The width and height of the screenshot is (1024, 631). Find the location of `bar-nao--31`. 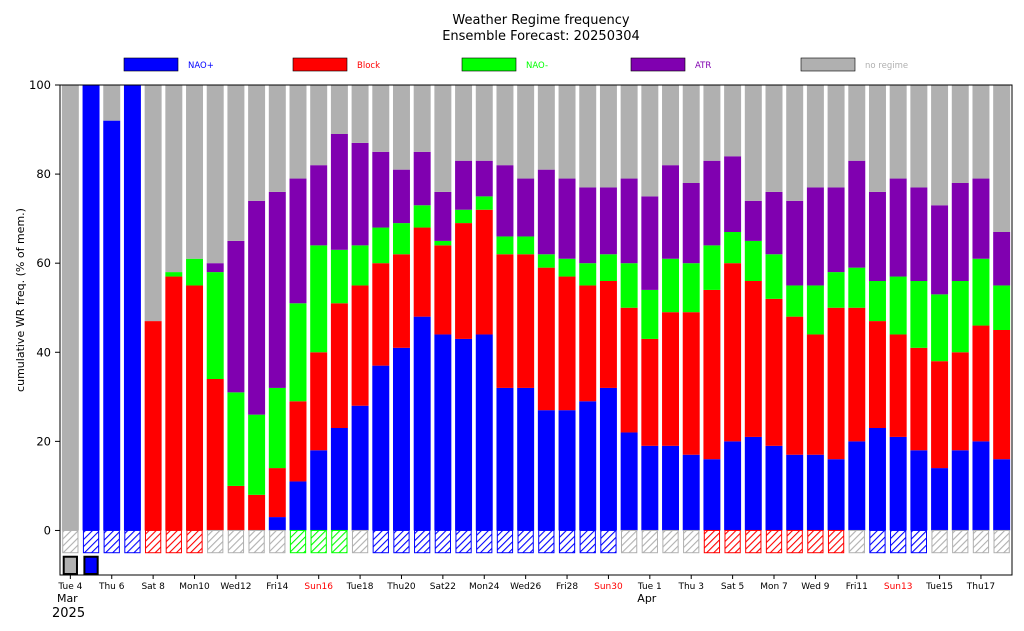

bar-nao--31 is located at coordinates (712, 495).